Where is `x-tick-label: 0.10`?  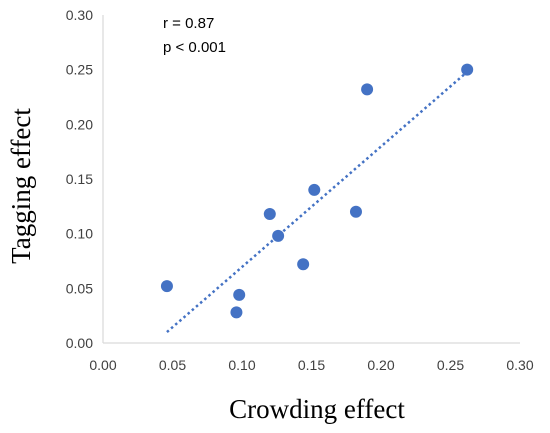
x-tick-label: 0.10 is located at coordinates (241, 365).